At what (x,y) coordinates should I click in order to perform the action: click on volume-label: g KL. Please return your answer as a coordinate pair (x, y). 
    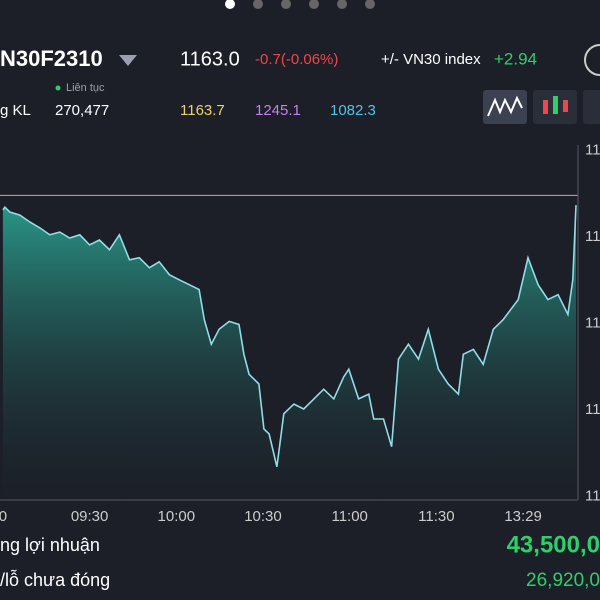
    Looking at the image, I should click on (15, 110).